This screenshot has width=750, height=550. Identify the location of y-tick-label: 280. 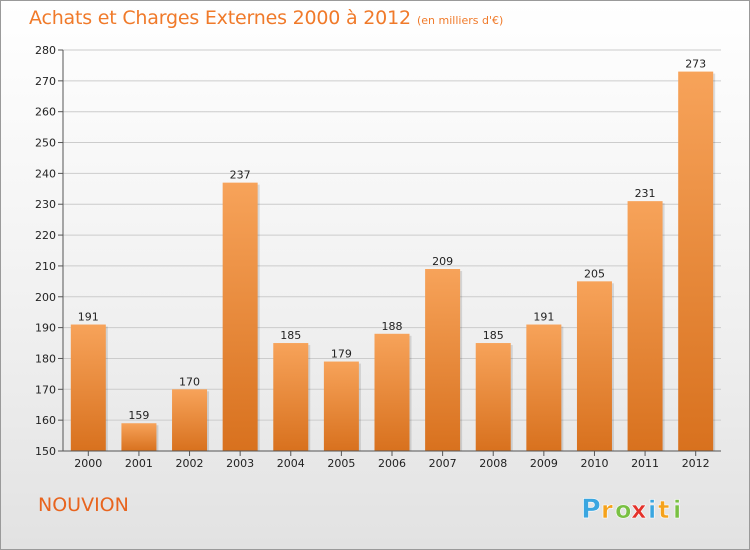
(45, 50).